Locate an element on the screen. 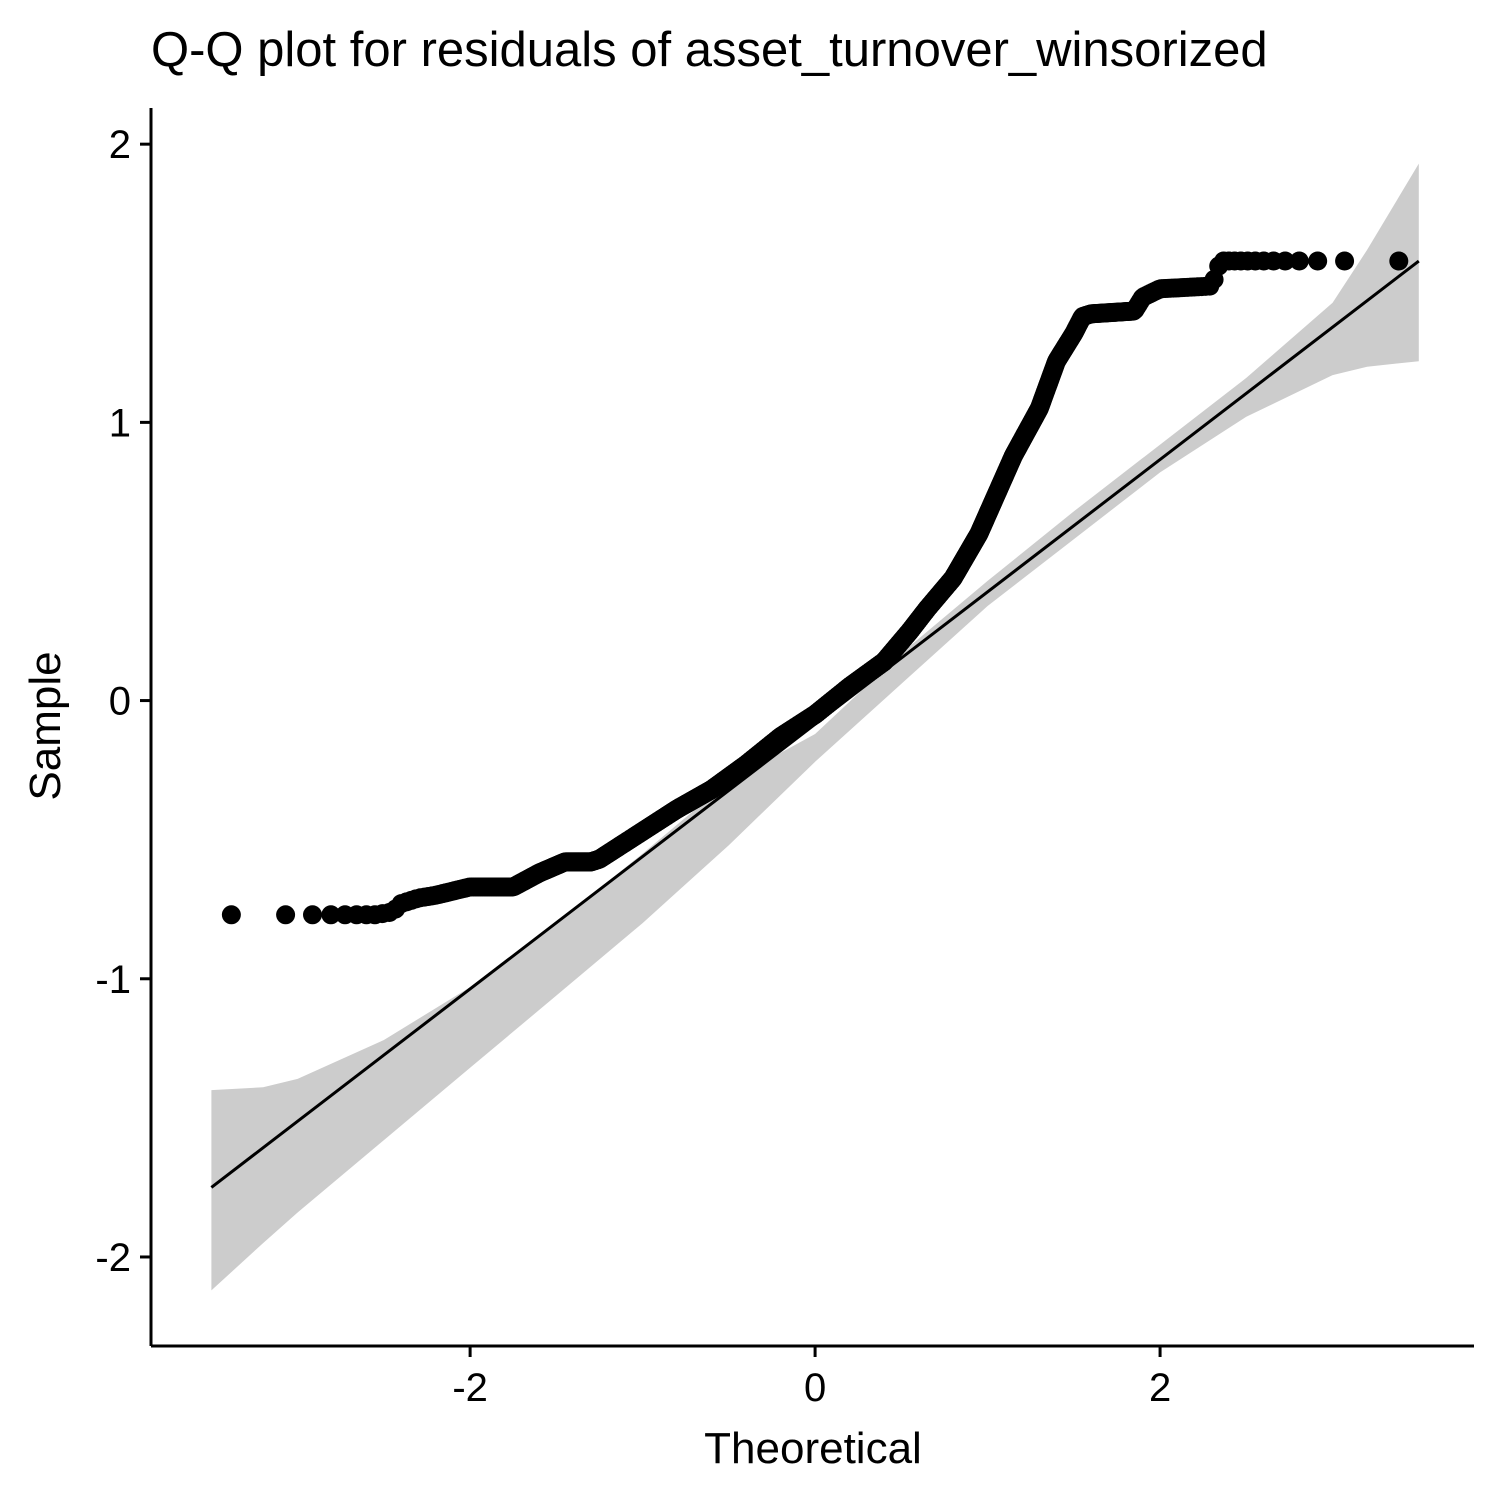 The image size is (1500, 1500). y-tick-label: -1 is located at coordinates (113, 980).